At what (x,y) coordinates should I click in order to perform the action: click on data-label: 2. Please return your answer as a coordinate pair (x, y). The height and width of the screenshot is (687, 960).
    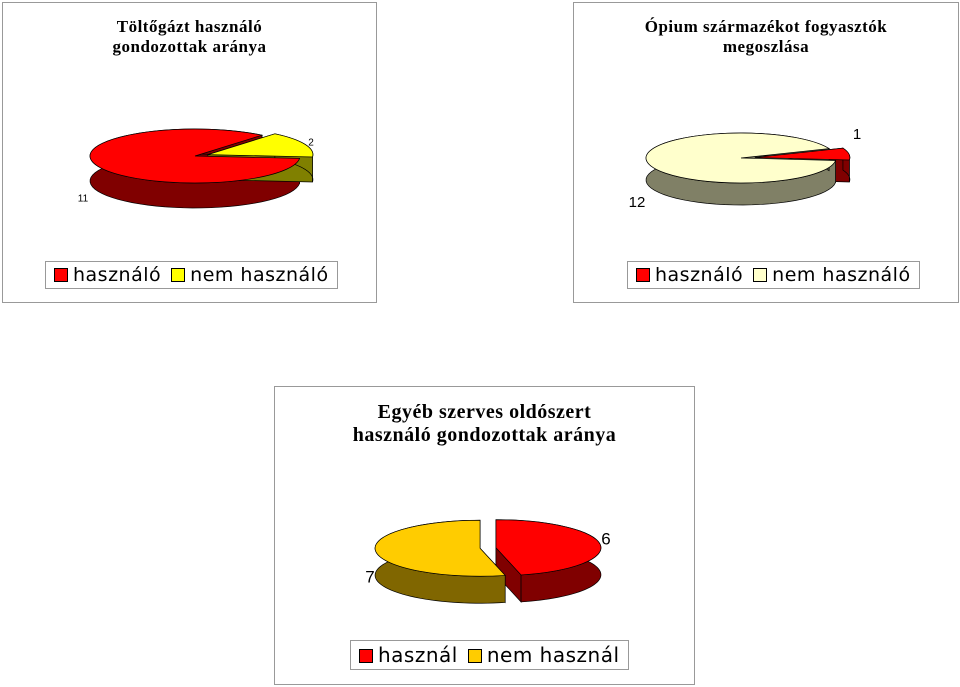
    Looking at the image, I should click on (311, 143).